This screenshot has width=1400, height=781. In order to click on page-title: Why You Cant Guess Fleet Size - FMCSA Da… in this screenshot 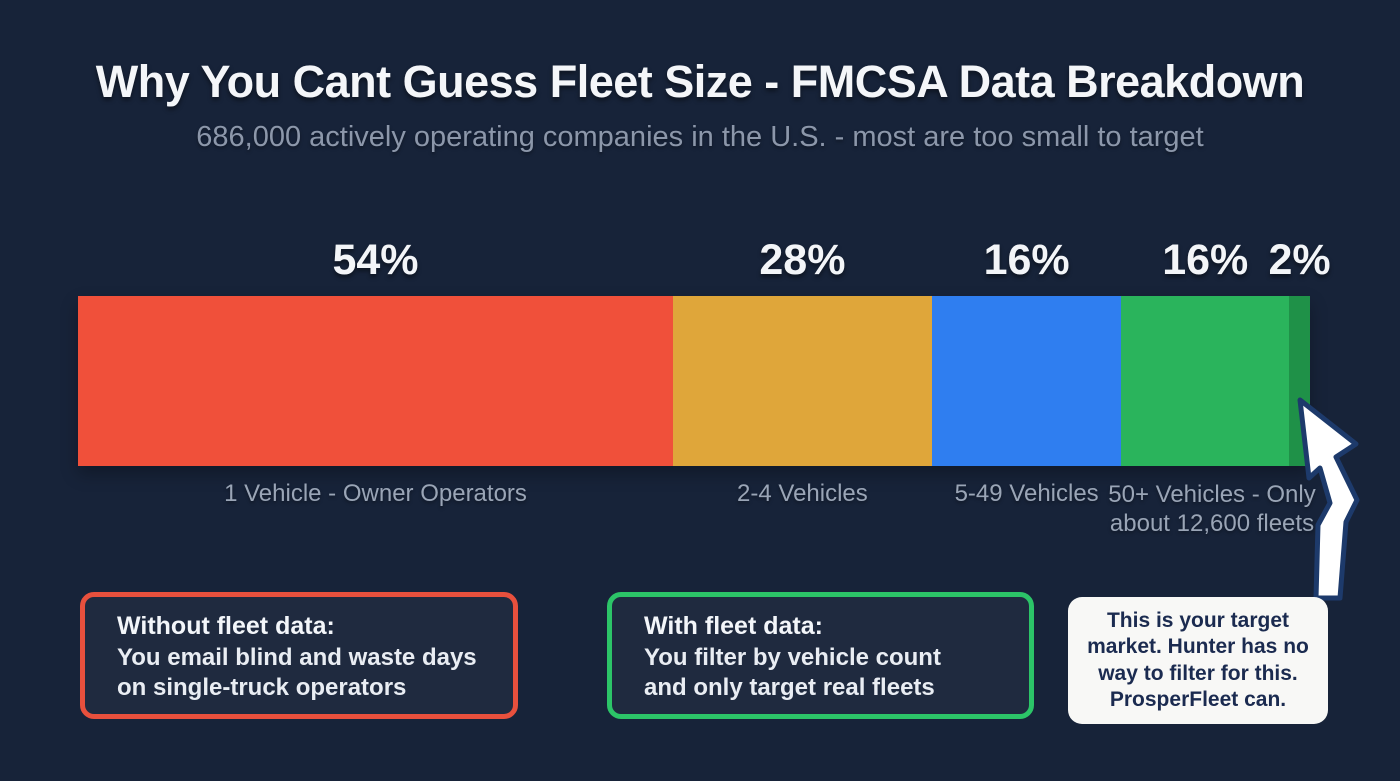, I will do `click(700, 81)`.